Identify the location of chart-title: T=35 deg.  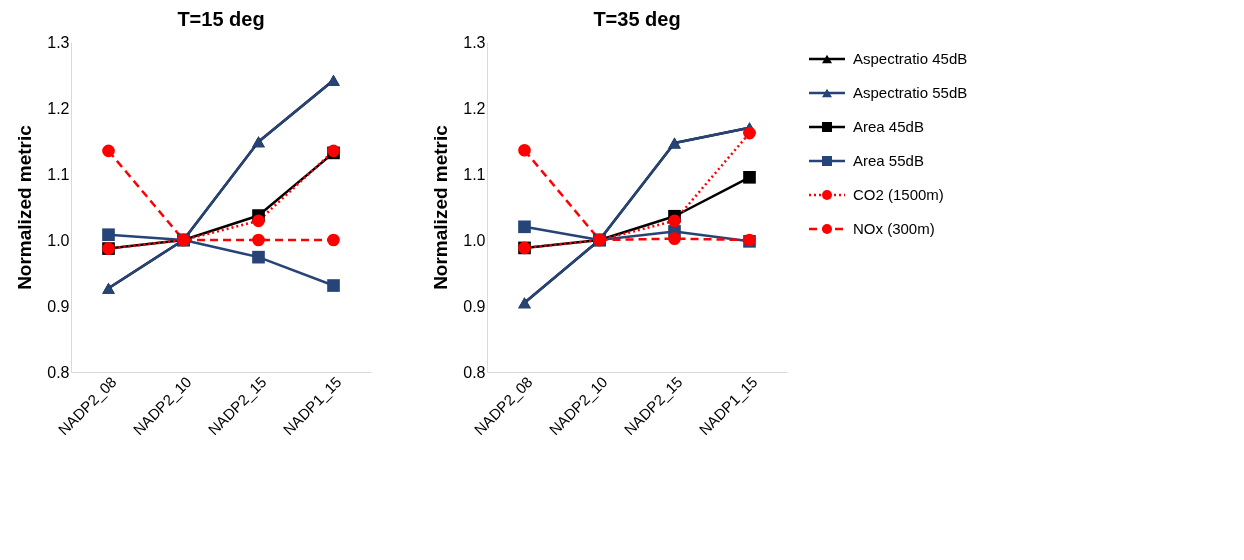
(637, 19).